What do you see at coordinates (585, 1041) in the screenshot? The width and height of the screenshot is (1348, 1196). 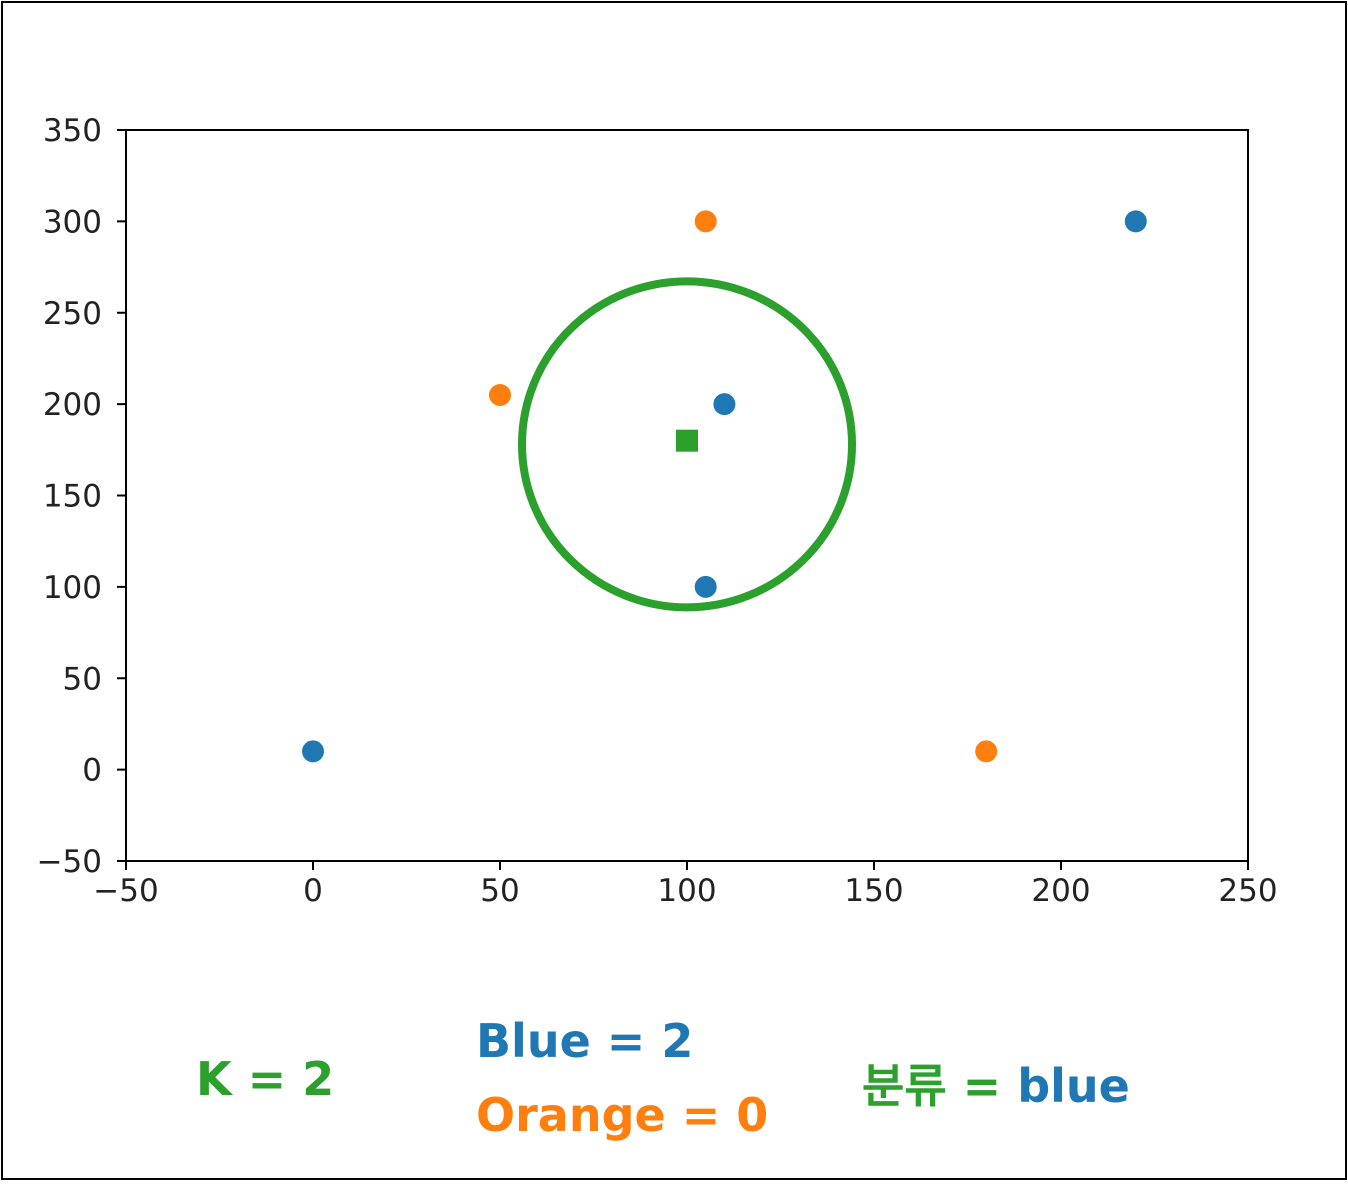 I see `blue-count-note: Blue = 2` at bounding box center [585, 1041].